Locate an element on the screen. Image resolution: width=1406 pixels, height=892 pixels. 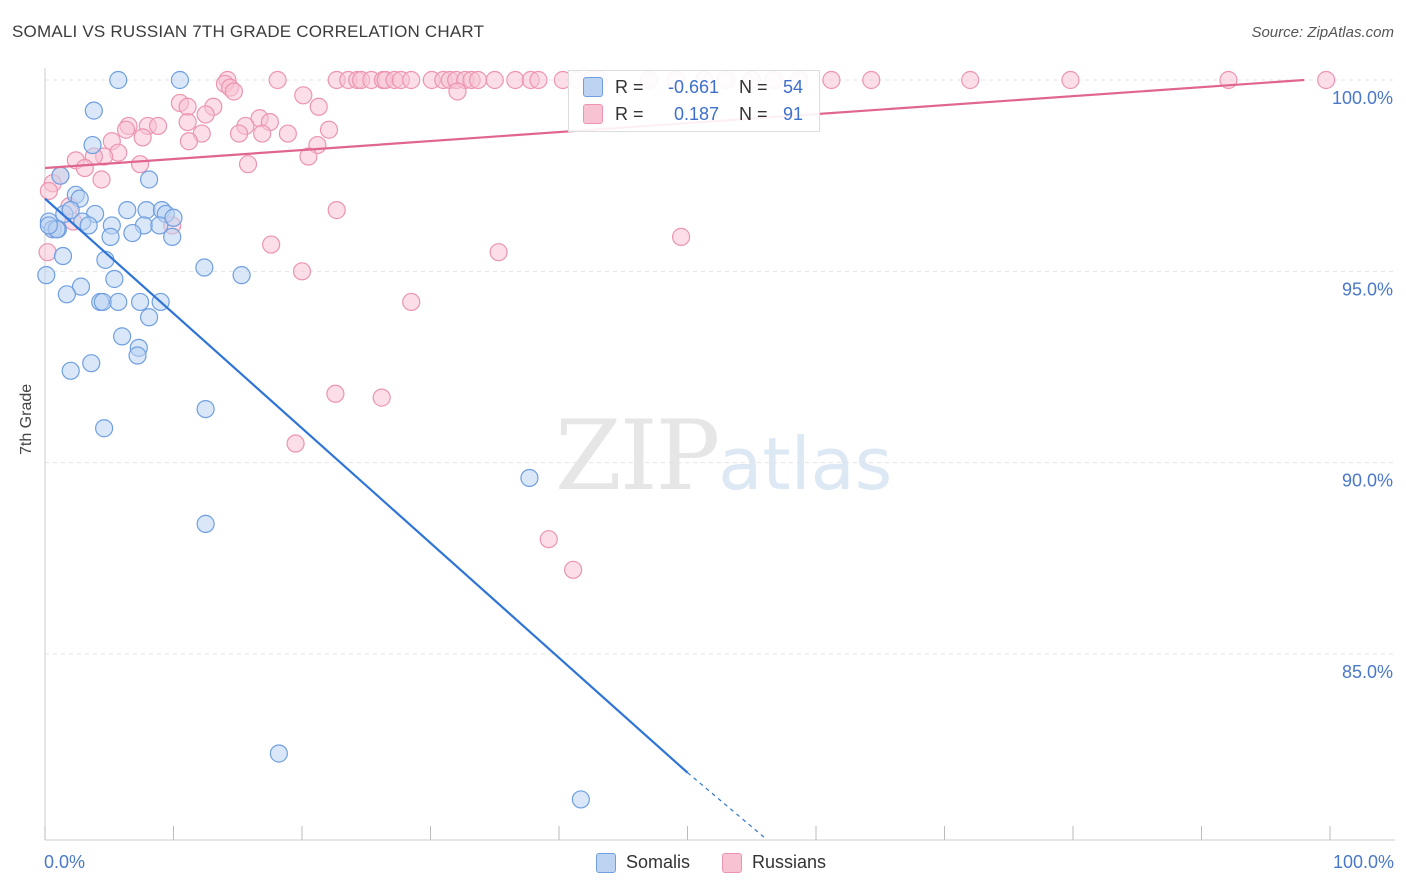
russians-legend-swatch is located at coordinates (732, 862).